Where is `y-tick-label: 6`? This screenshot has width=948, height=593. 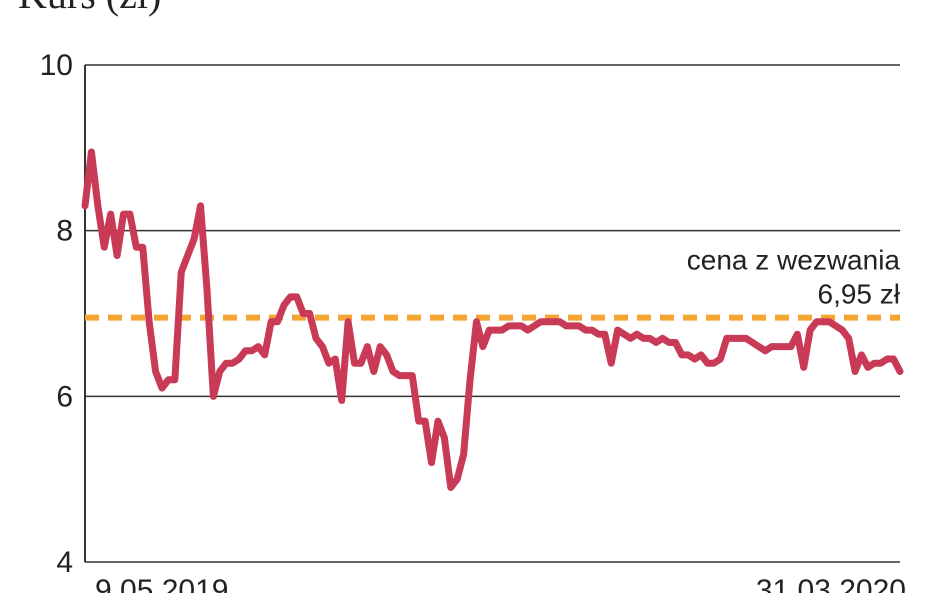 y-tick-label: 6 is located at coordinates (64, 396).